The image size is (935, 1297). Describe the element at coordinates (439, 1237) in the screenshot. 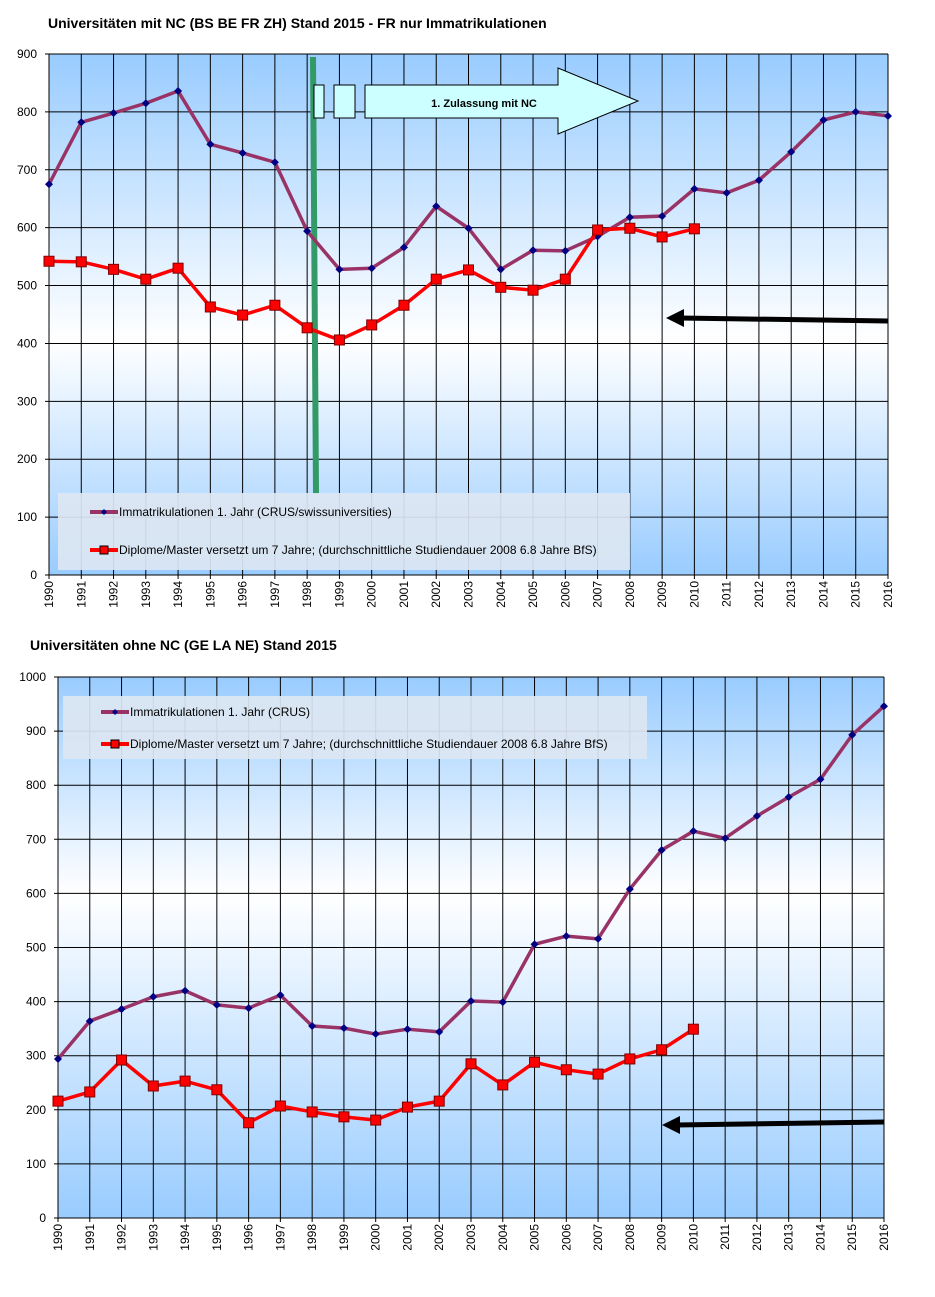

I see `x-tick-label: 2002` at that location.